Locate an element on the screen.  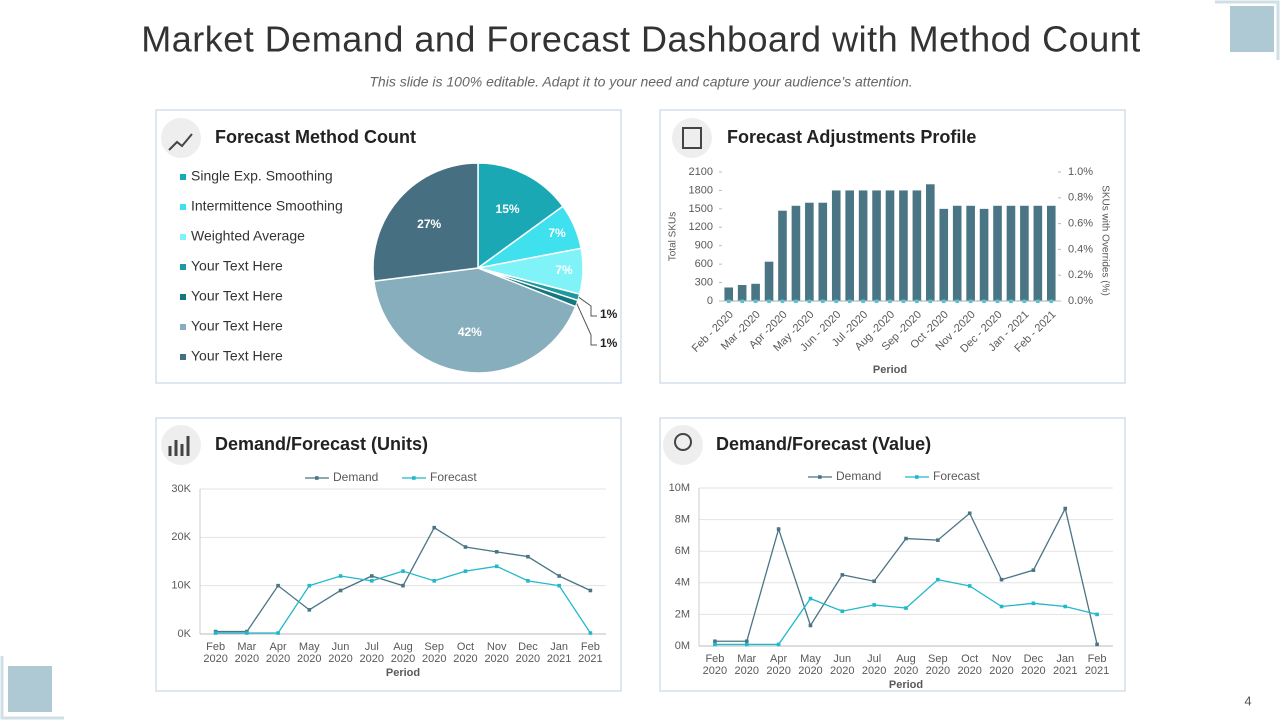
x-tick-label: Feb 2020 is located at coordinates (215, 653).